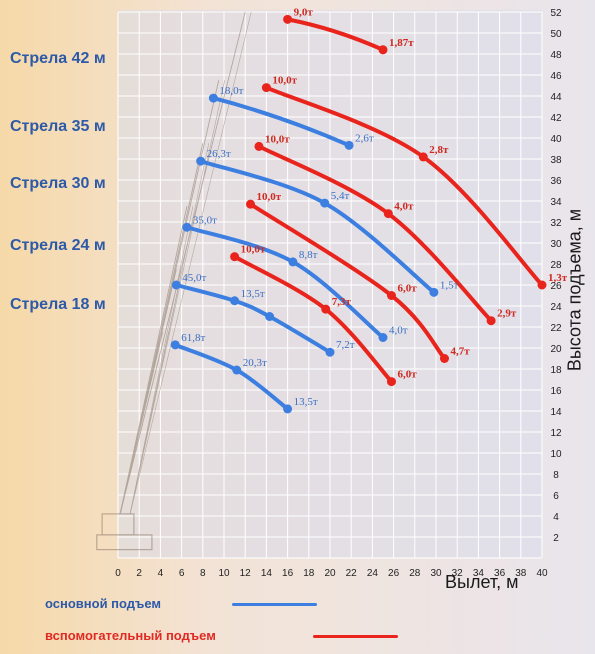 The height and width of the screenshot is (654, 595). I want to click on x-tick-label: 26, so click(394, 573).